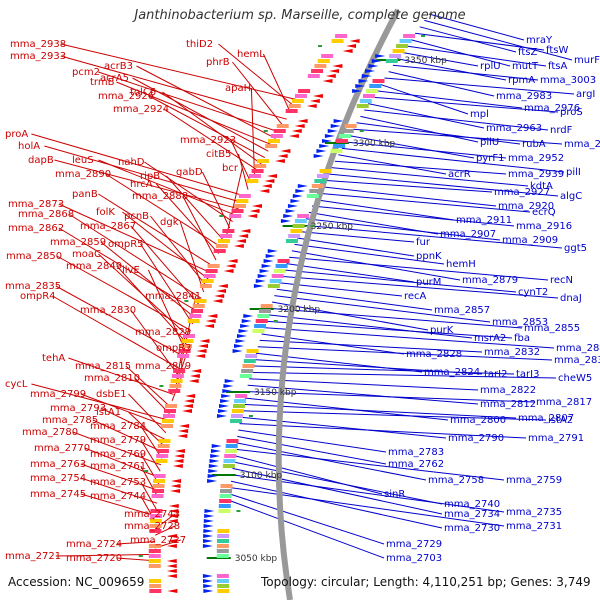  Describe the element at coordinates (571, 112) in the screenshot. I see `gene-label-pros: proS` at that location.